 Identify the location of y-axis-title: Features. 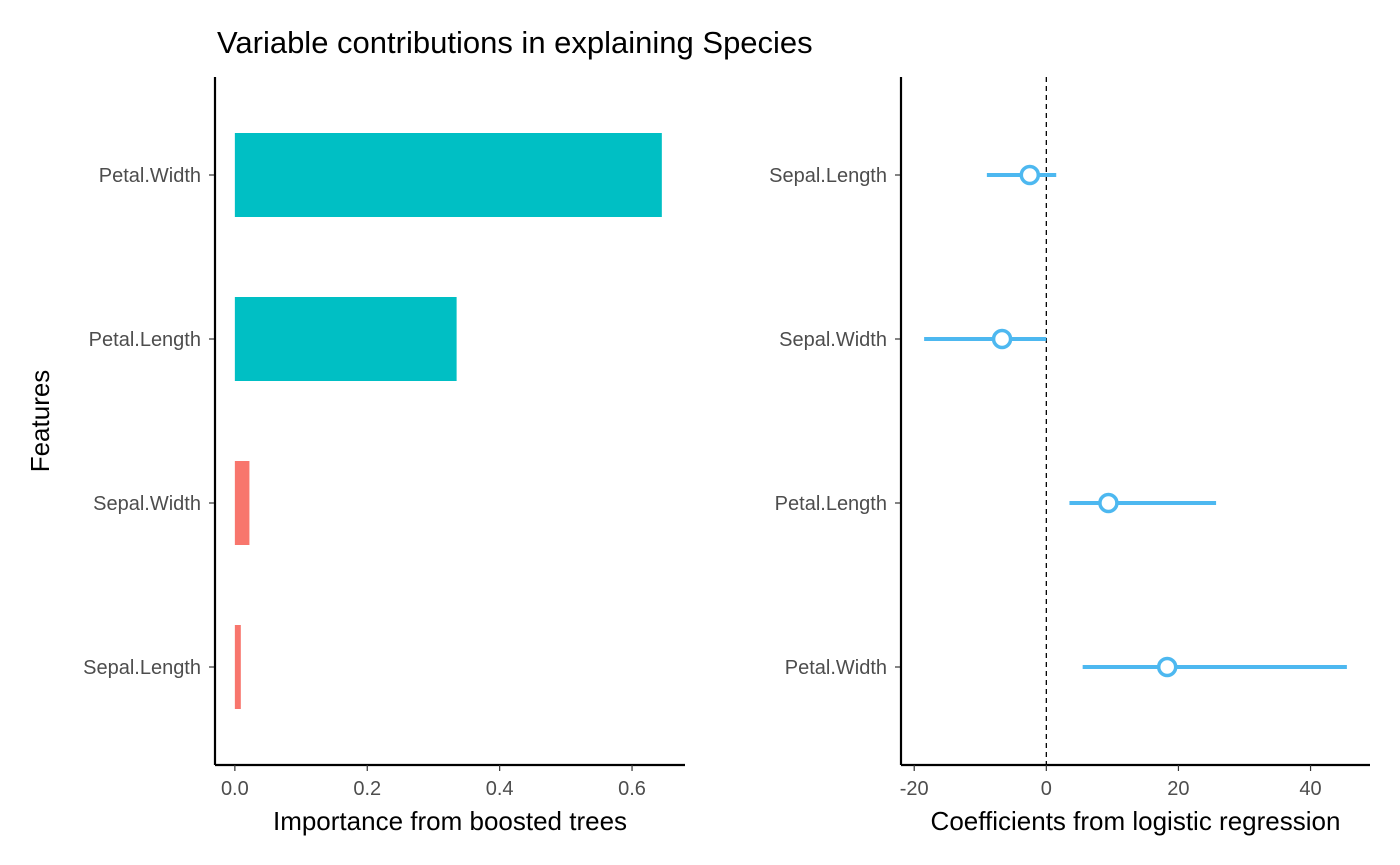
(40, 421).